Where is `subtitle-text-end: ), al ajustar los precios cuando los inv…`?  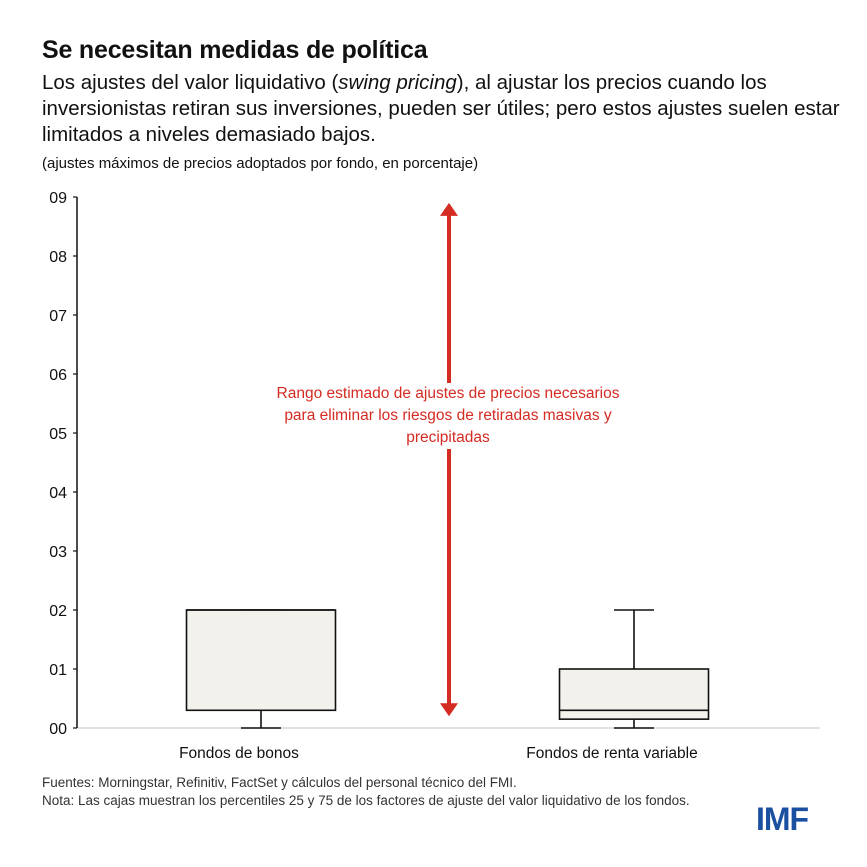 subtitle-text-end: ), al ajustar los precios cuando los inv… is located at coordinates (441, 108).